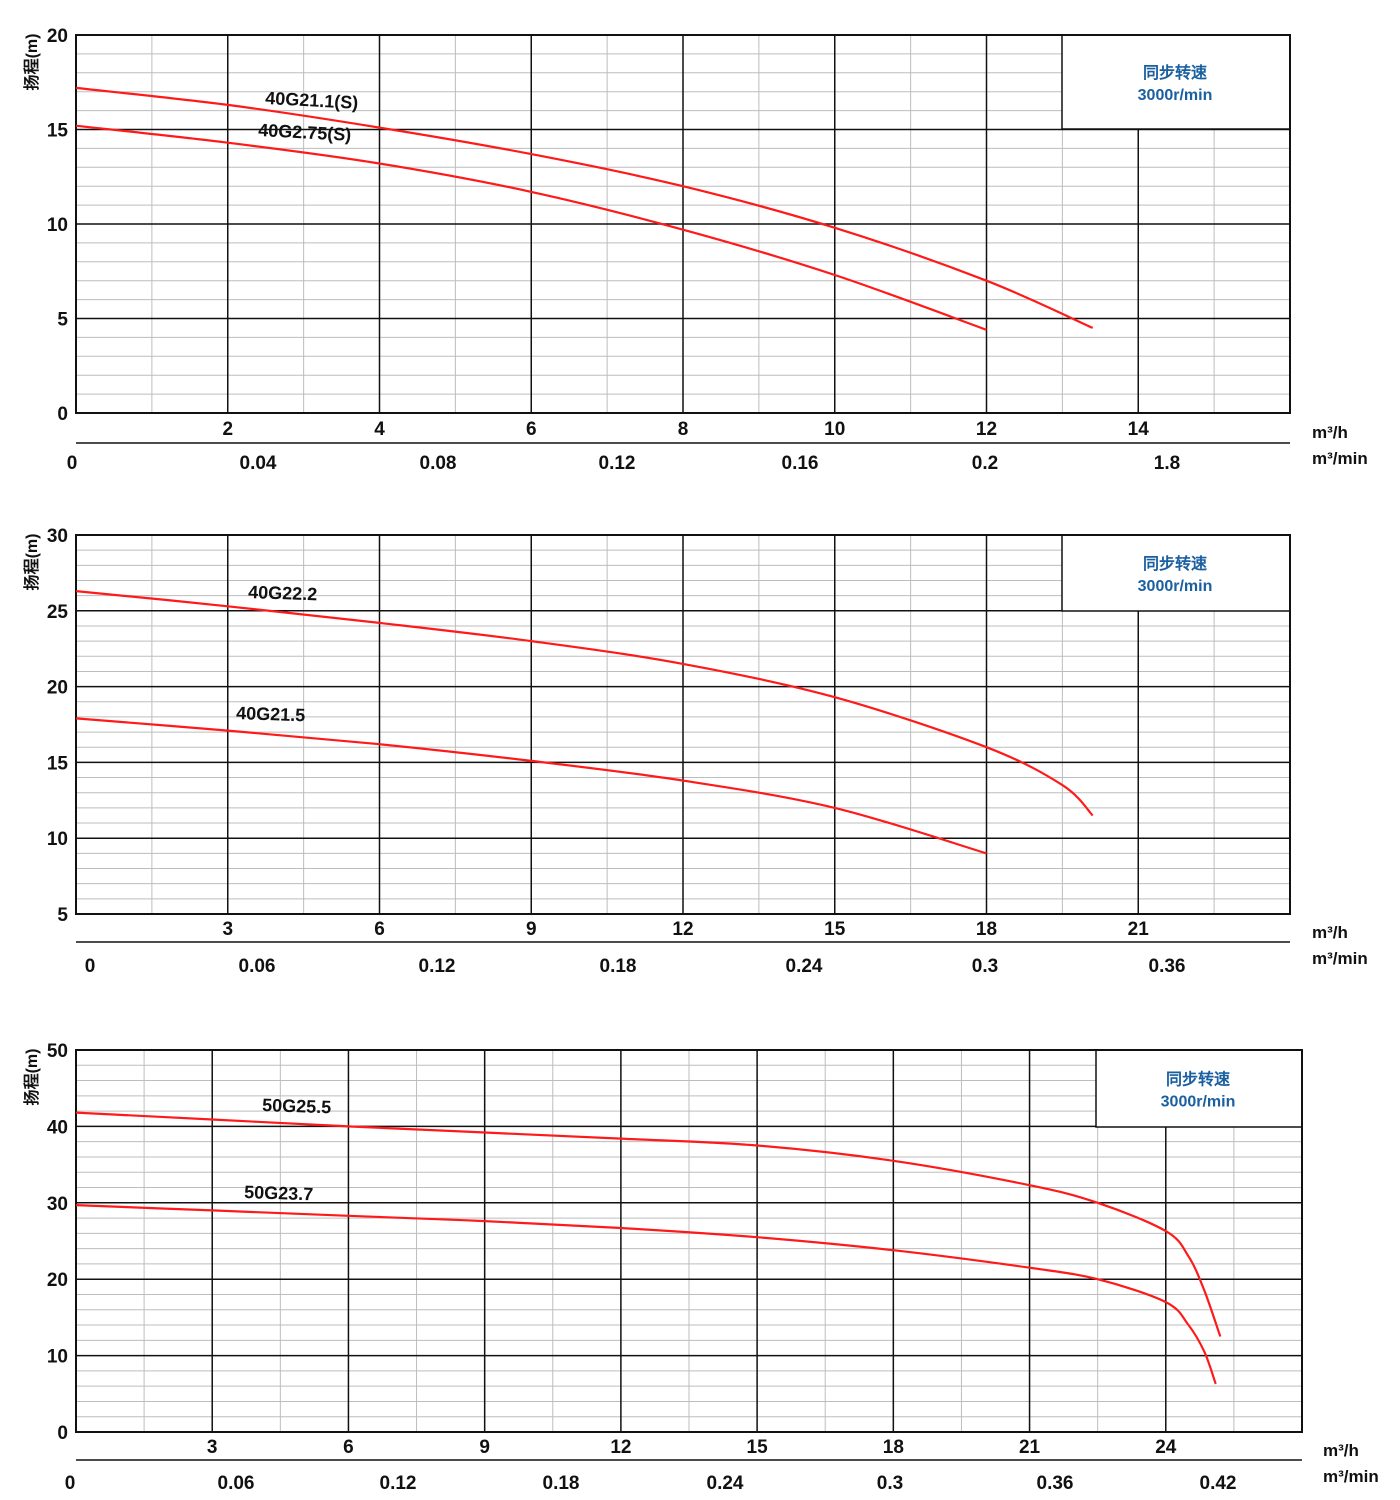 The width and height of the screenshot is (1400, 1500). What do you see at coordinates (45, 225) in the screenshot?
I see `y-axis: 0 5 10 15 20 扬程(m)` at bounding box center [45, 225].